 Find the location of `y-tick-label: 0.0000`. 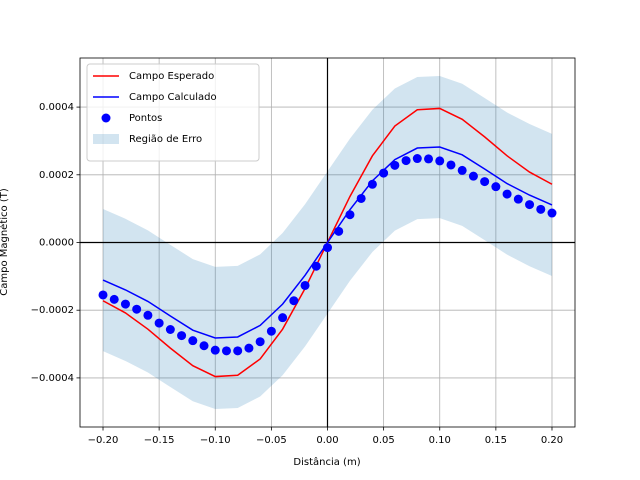

y-tick-label: 0.0000 is located at coordinates (56, 243).